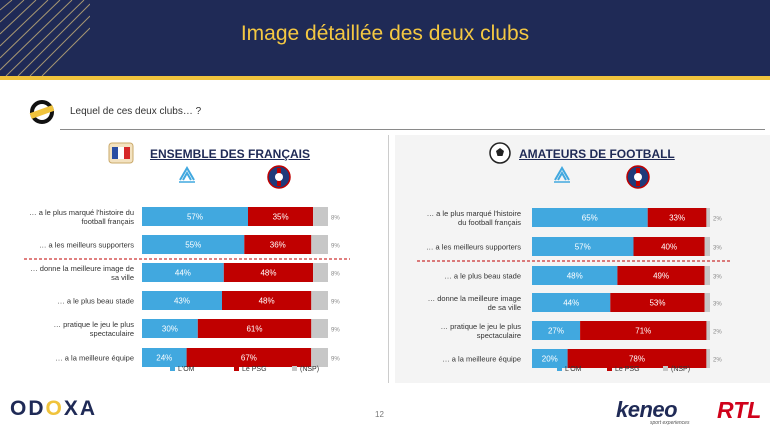 This screenshot has height=432, width=770. What do you see at coordinates (42, 112) in the screenshot?
I see `odoxa-question-icon` at bounding box center [42, 112].